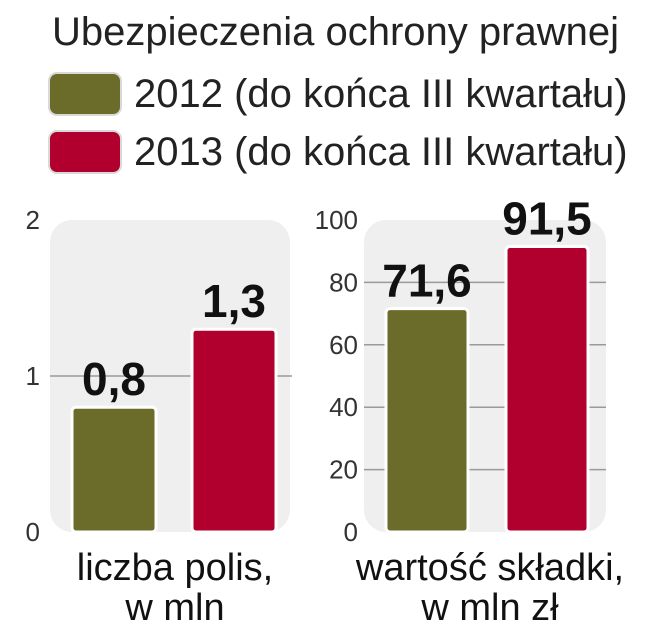 Image resolution: width=665 pixels, height=640 pixels. Describe the element at coordinates (490, 568) in the screenshot. I see `x-axis-label-premiums-line1: wartość składki,` at that location.